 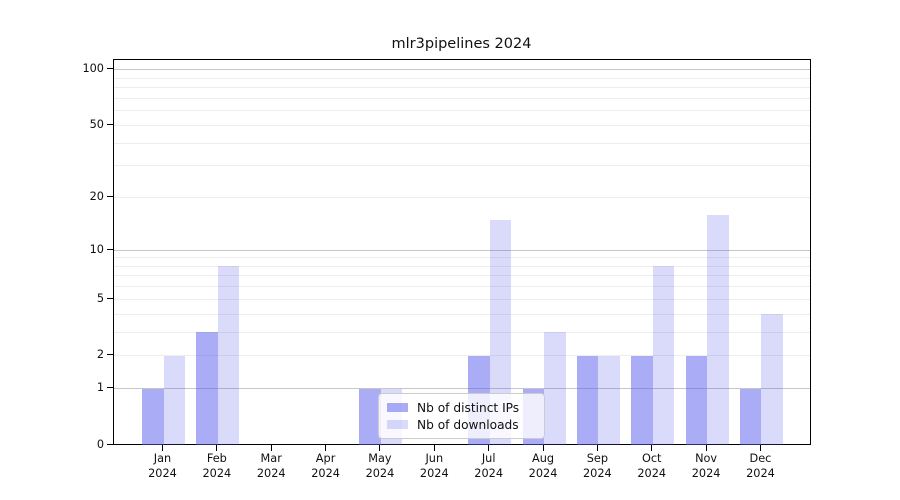 What do you see at coordinates (162, 448) in the screenshot?
I see `x-tick-mark-jan` at bounding box center [162, 448].